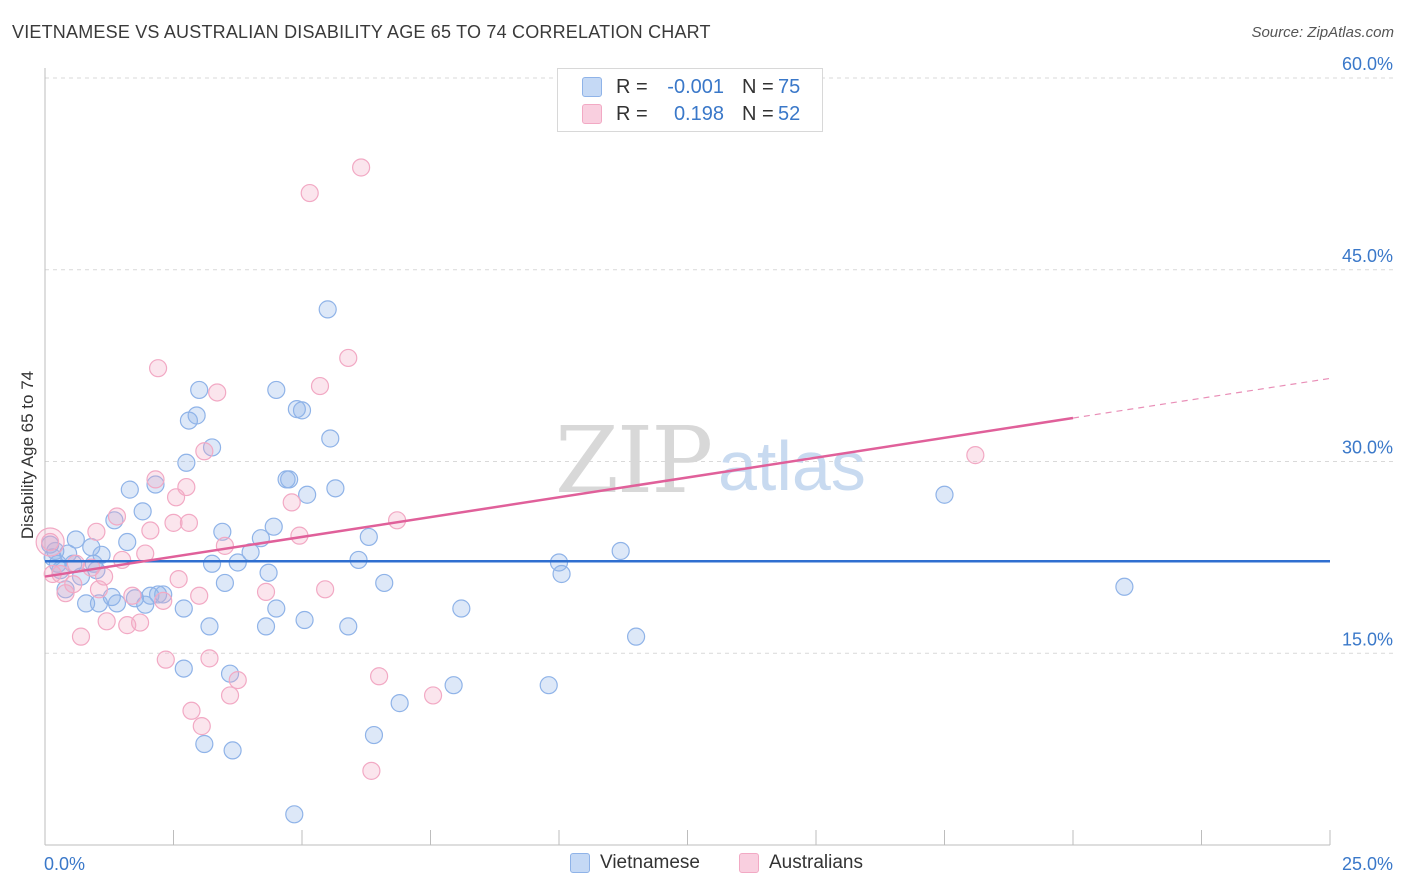 This screenshot has height=892, width=1406. Describe the element at coordinates (27, 455) in the screenshot. I see `y-axis-label: Disability Age 65 to 74` at that location.